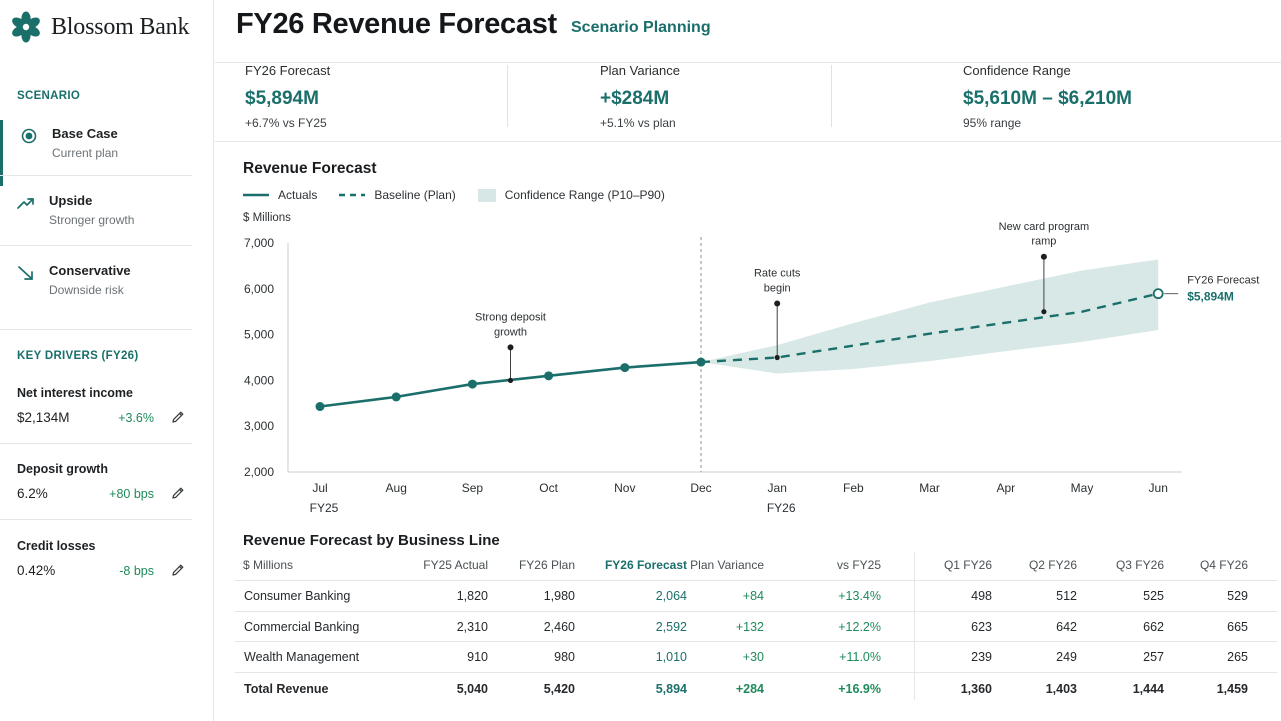 The width and height of the screenshot is (1281, 721). I want to click on scenario-label: Conservative, so click(90, 270).